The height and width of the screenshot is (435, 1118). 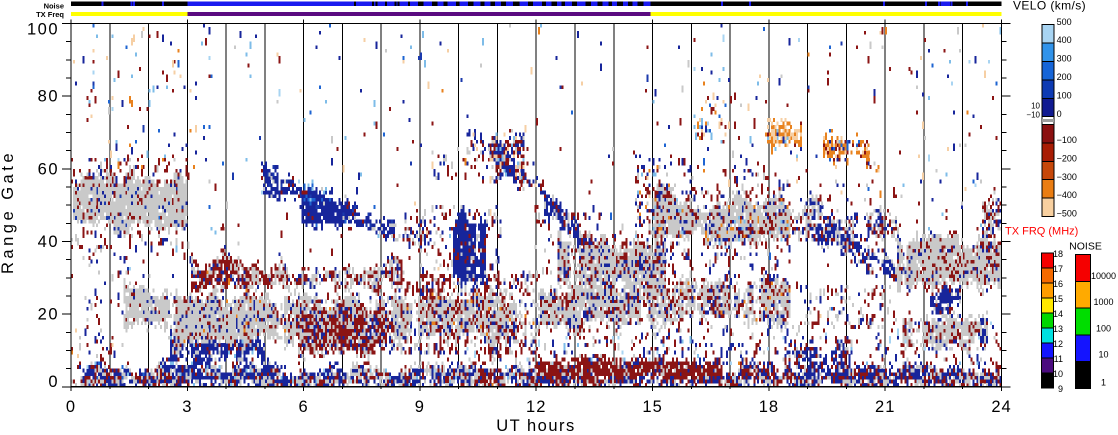 What do you see at coordinates (1058, 269) in the screenshot?
I see `svg-text: 17` at bounding box center [1058, 269].